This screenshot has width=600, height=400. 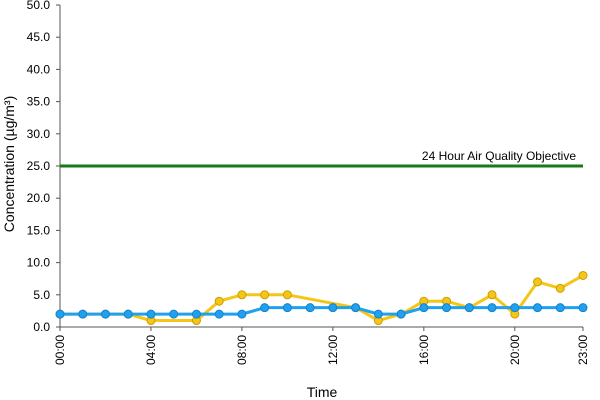 What do you see at coordinates (41, 327) in the screenshot?
I see `y-tick-label: 0.0` at bounding box center [41, 327].